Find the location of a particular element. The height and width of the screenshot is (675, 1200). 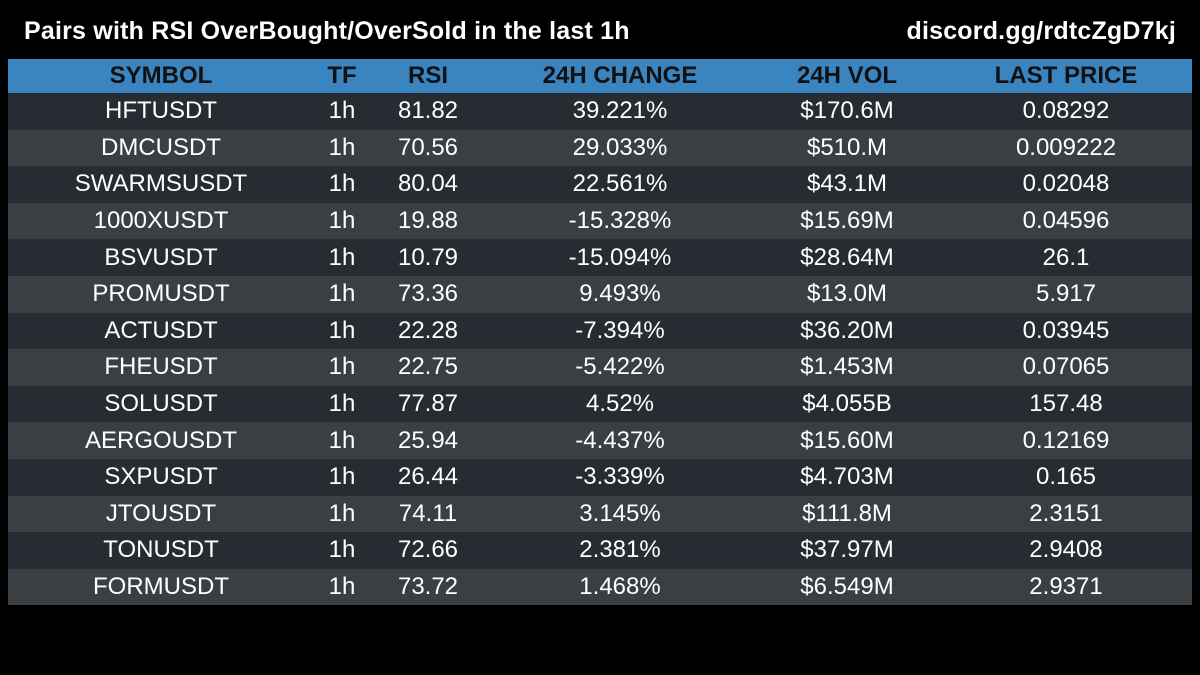

column-header-symbol: SYMBOL is located at coordinates (161, 75).